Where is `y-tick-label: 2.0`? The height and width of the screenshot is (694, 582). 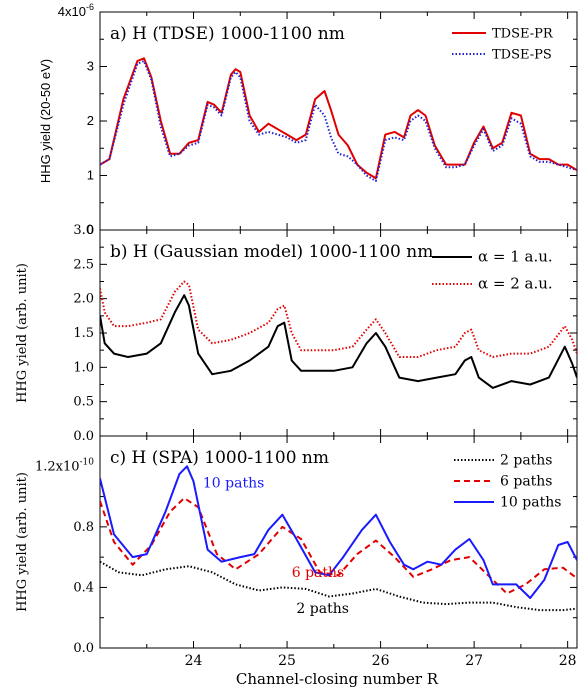 y-tick-label: 2.0 is located at coordinates (83, 299).